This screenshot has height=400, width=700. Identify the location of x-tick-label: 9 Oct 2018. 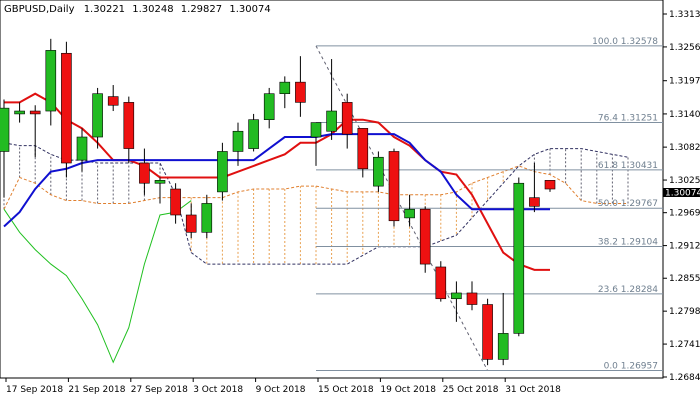
(281, 390).